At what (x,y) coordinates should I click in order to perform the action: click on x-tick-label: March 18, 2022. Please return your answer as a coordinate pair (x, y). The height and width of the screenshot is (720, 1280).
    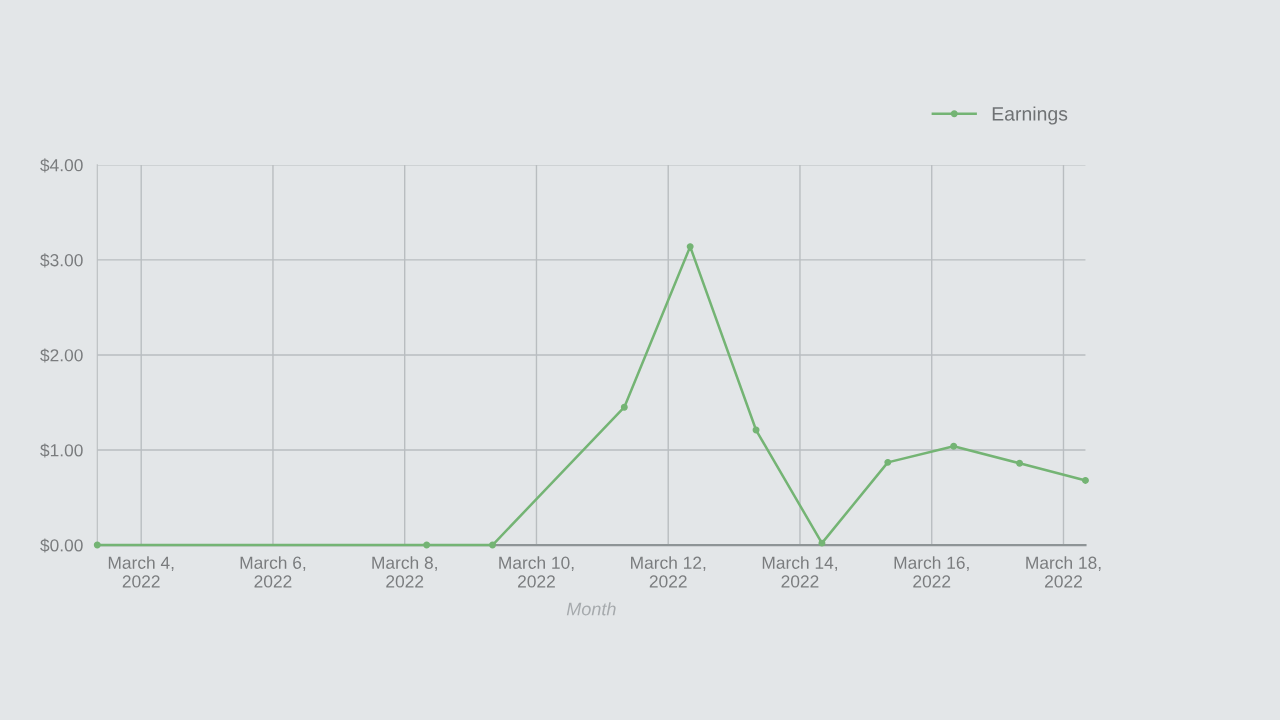
    Looking at the image, I should click on (1063, 572).